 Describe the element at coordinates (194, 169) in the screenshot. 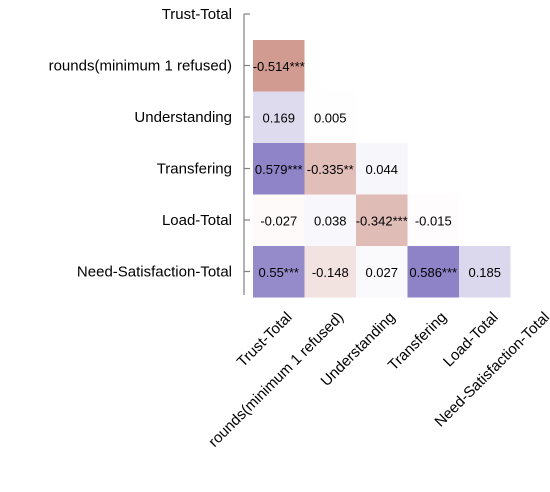

I see `row-label: Transfering` at that location.